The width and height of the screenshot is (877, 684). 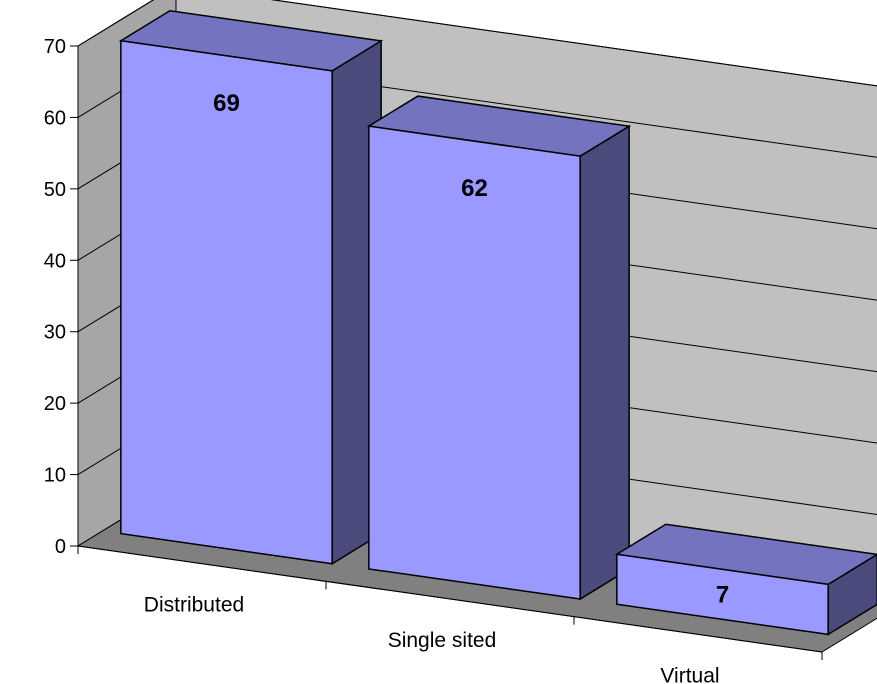 I want to click on value-axis: 0 10 20 30 40 50 60 70, so click(x=61, y=297).